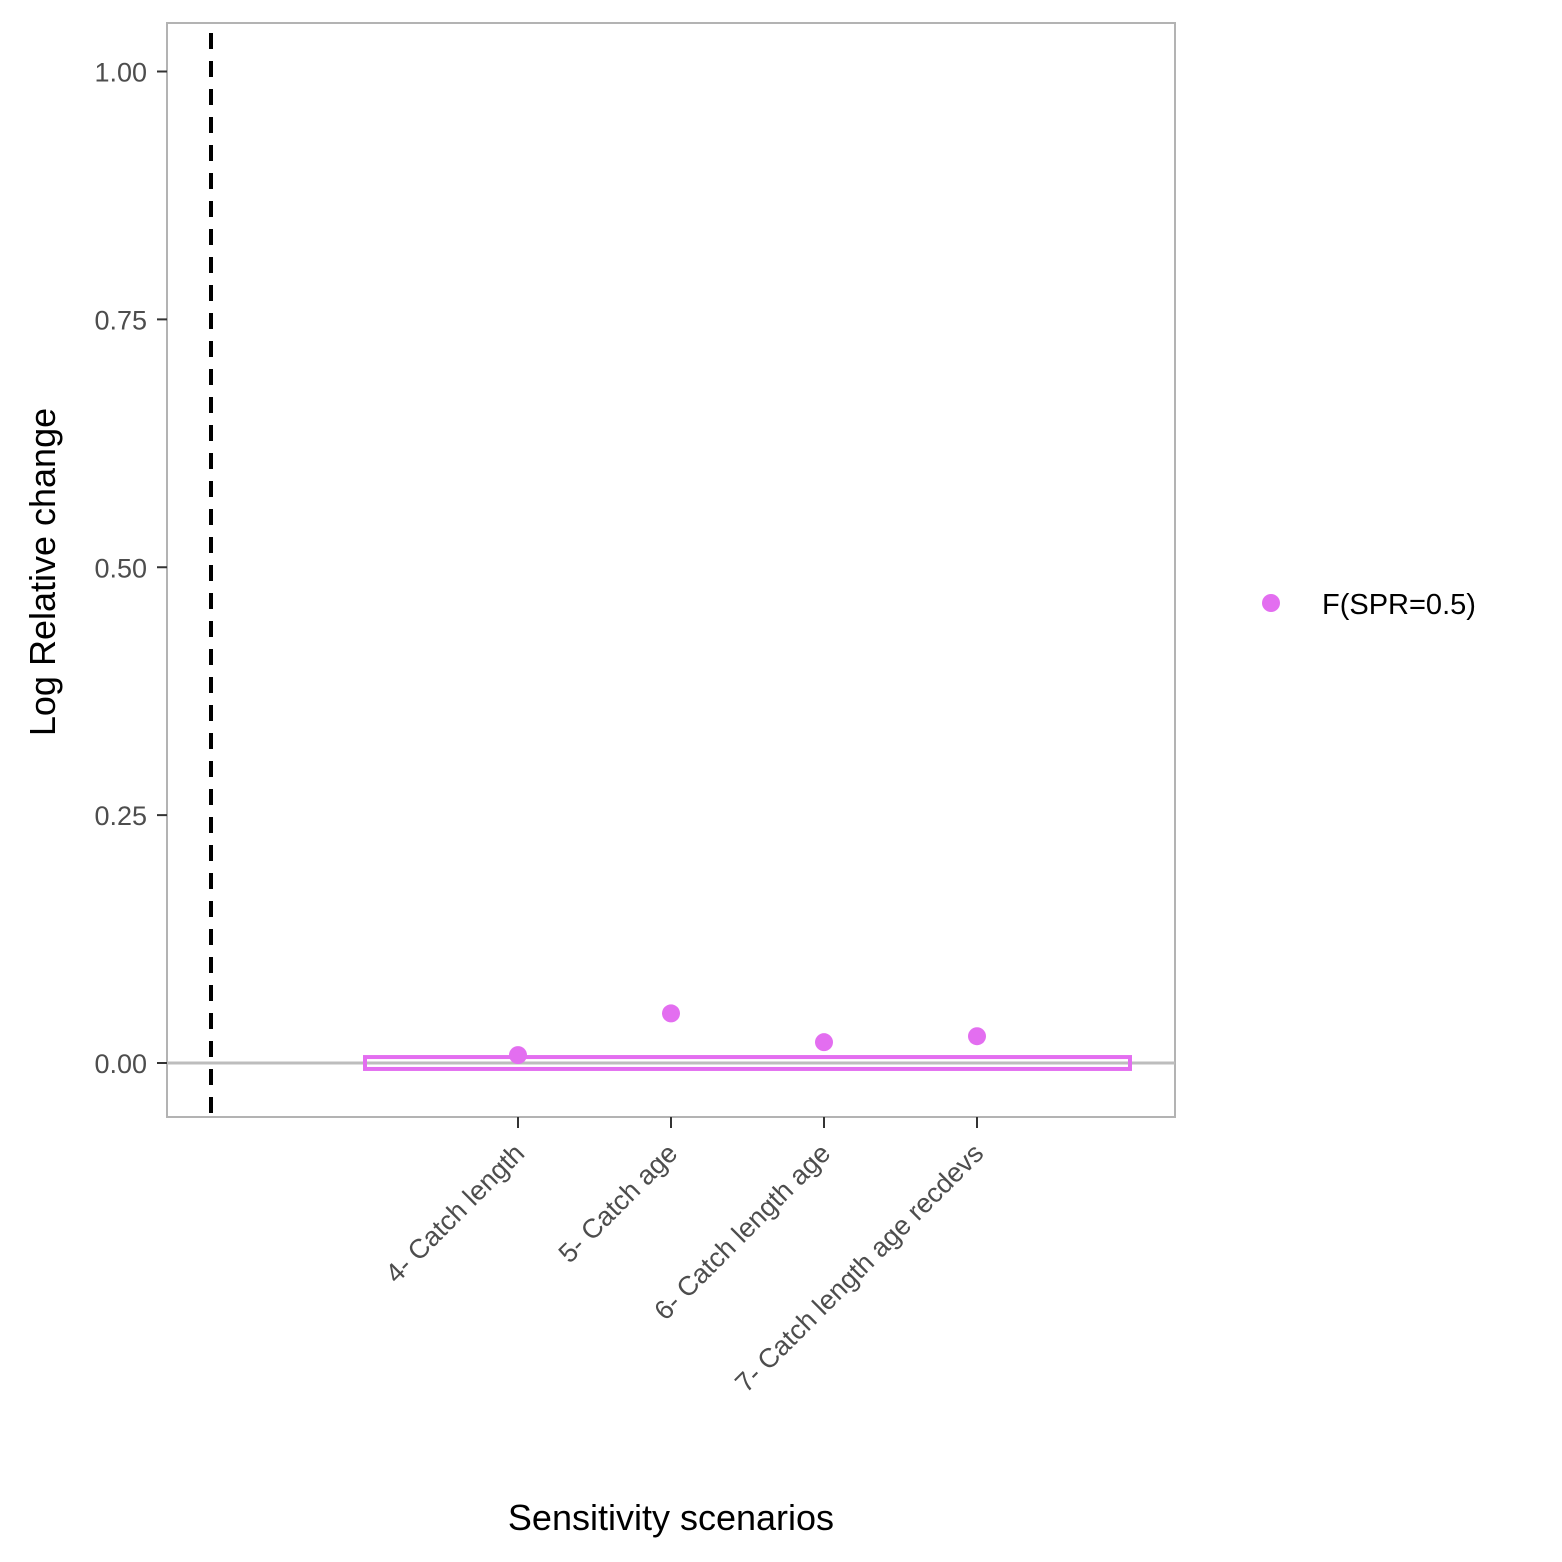 The height and width of the screenshot is (1562, 1562). What do you see at coordinates (120, 320) in the screenshot?
I see `y-tick-label: 0.75` at bounding box center [120, 320].